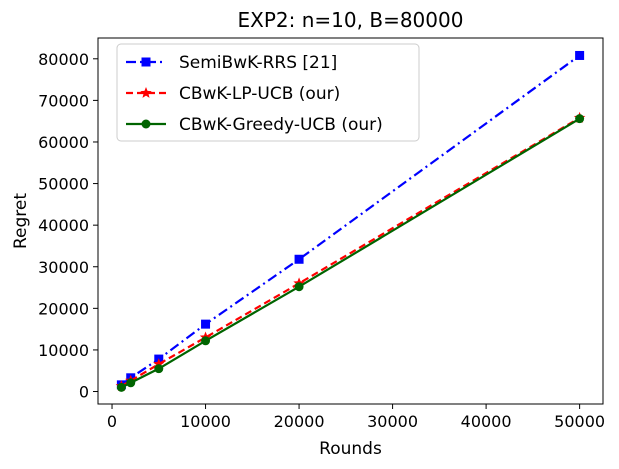 This screenshot has width=619, height=469. What do you see at coordinates (63, 142) in the screenshot?
I see `y-tick-label: 60000` at bounding box center [63, 142].